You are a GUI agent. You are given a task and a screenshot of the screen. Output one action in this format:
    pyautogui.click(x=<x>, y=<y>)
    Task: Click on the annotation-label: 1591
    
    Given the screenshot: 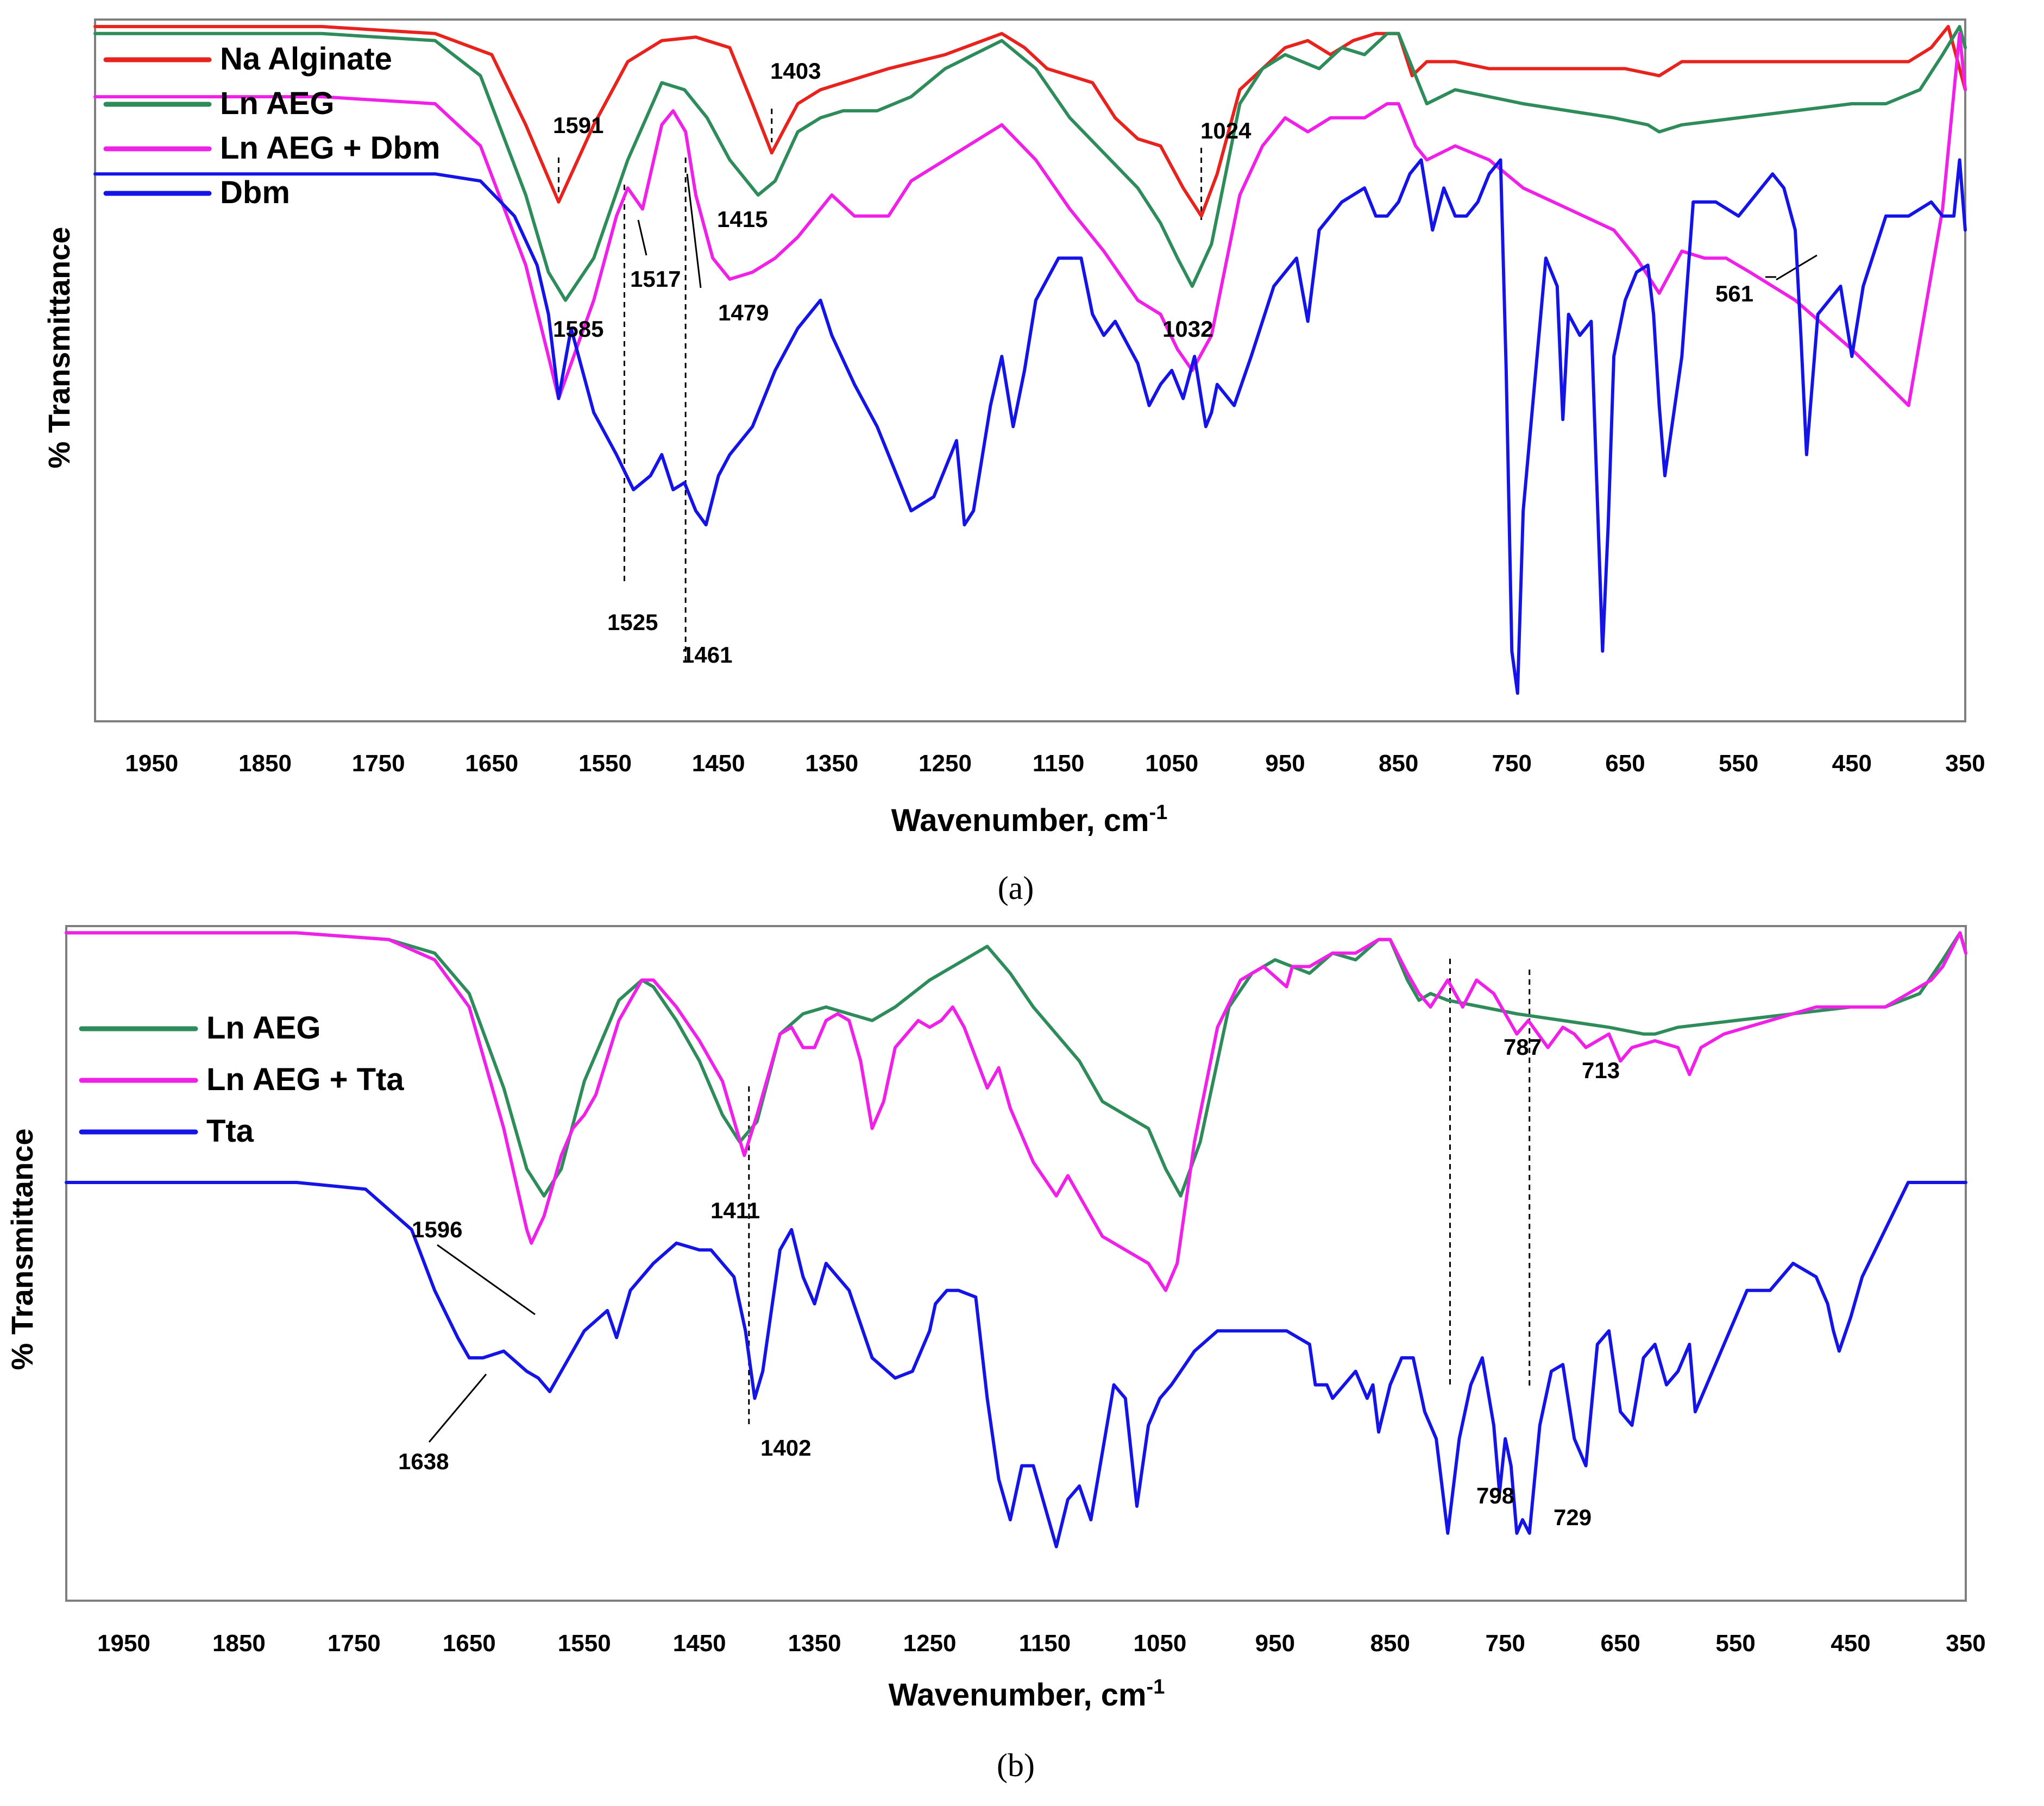 What is the action you would take?
    pyautogui.click(x=578, y=125)
    